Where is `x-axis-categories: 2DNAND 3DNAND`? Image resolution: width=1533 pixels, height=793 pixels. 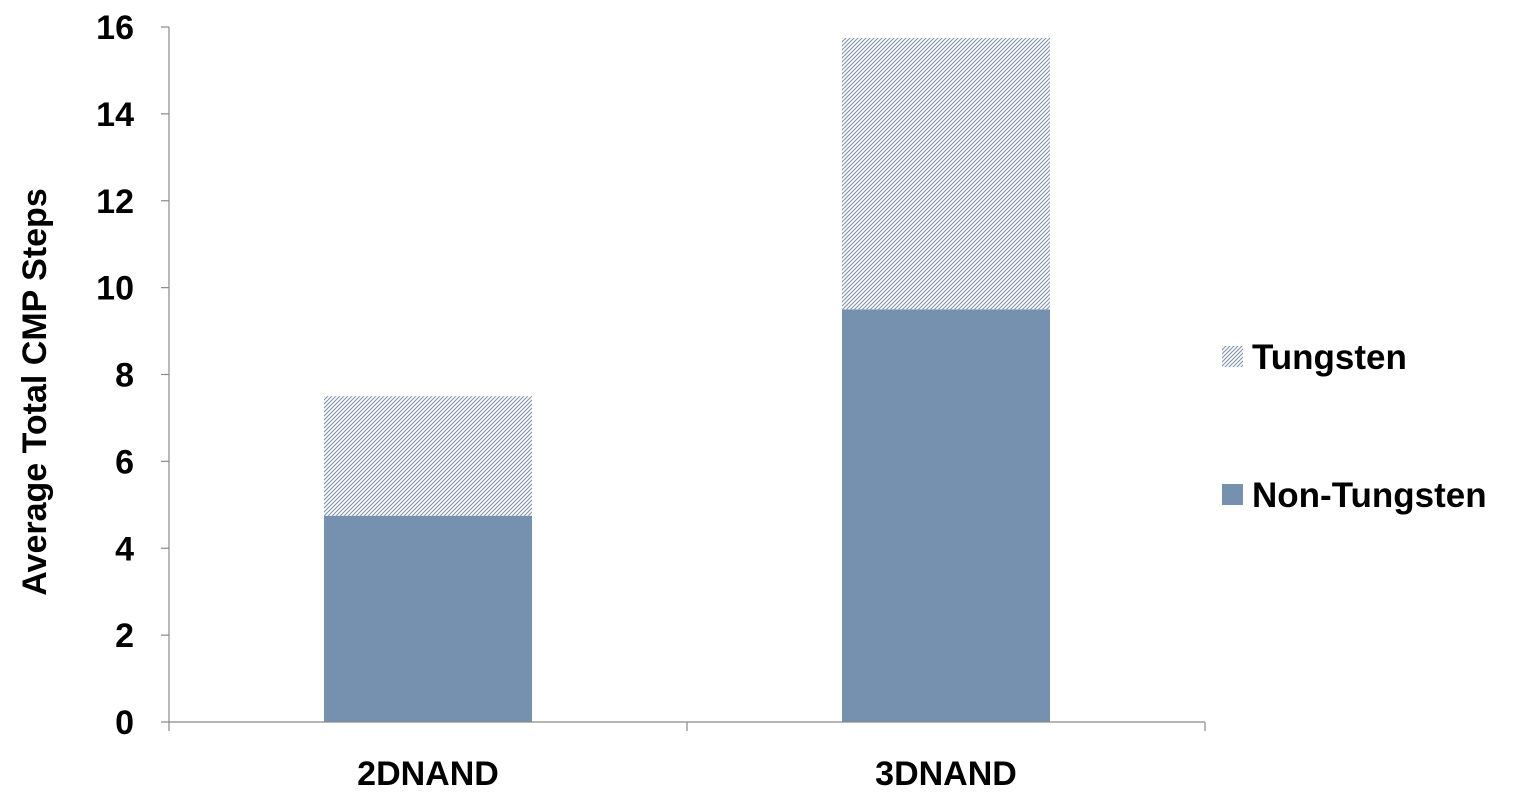
x-axis-categories: 2DNAND 3DNAND is located at coordinates (687, 757).